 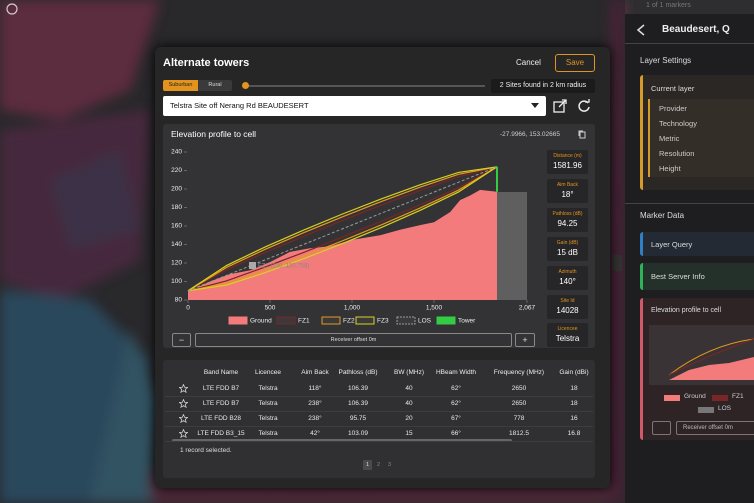 What do you see at coordinates (389, 465) in the screenshot?
I see `page-button: 3` at bounding box center [389, 465].